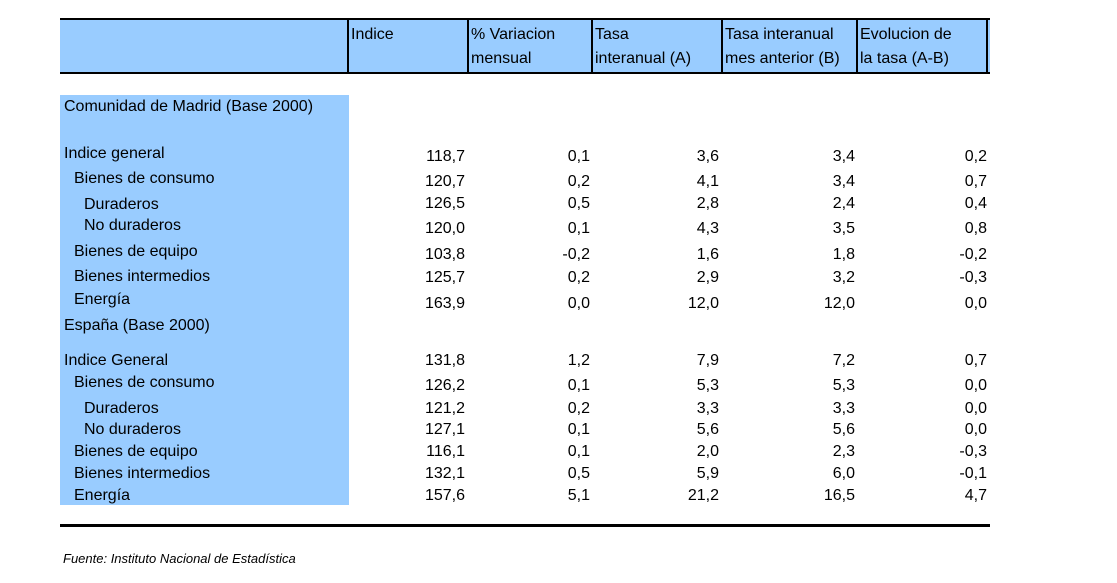 The width and height of the screenshot is (1117, 583). What do you see at coordinates (707, 156) in the screenshot?
I see `cell-tasa-a: 3,6` at bounding box center [707, 156].